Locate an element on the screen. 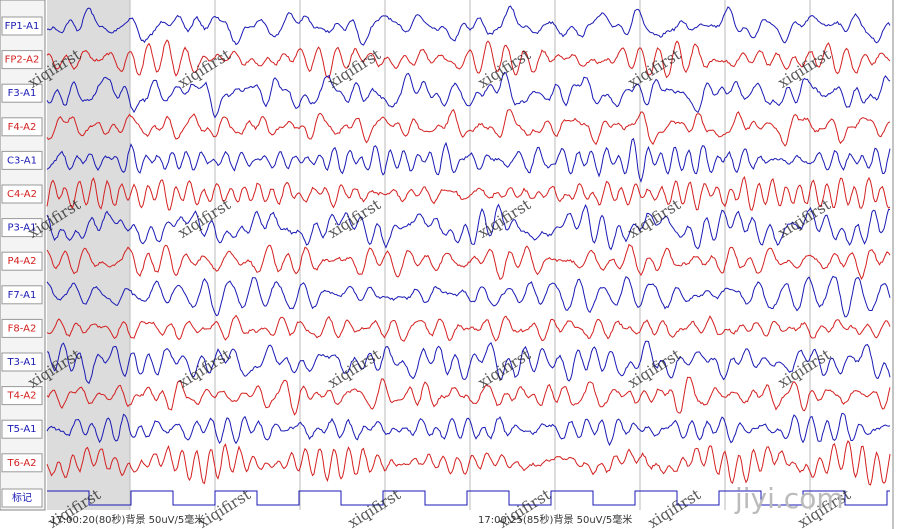 This screenshot has height=529, width=900. channel-label: T5-A1 is located at coordinates (21, 429).